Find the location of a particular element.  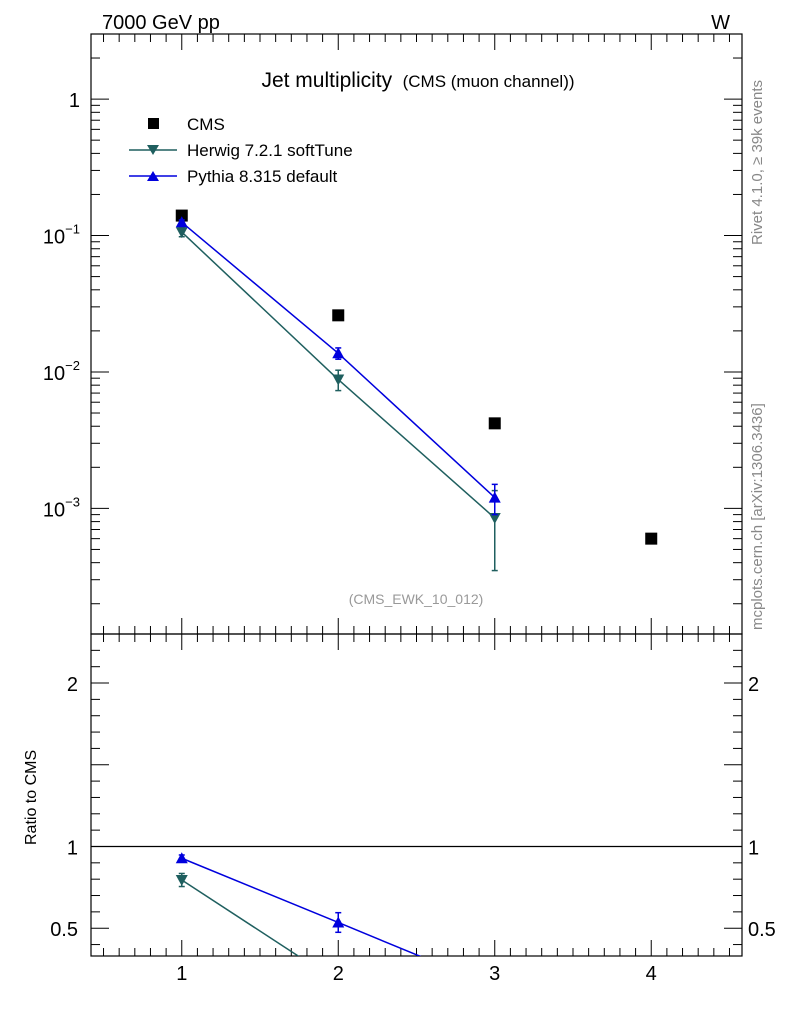

chart-subtitle: (CMS (muon channel)) is located at coordinates (489, 81).